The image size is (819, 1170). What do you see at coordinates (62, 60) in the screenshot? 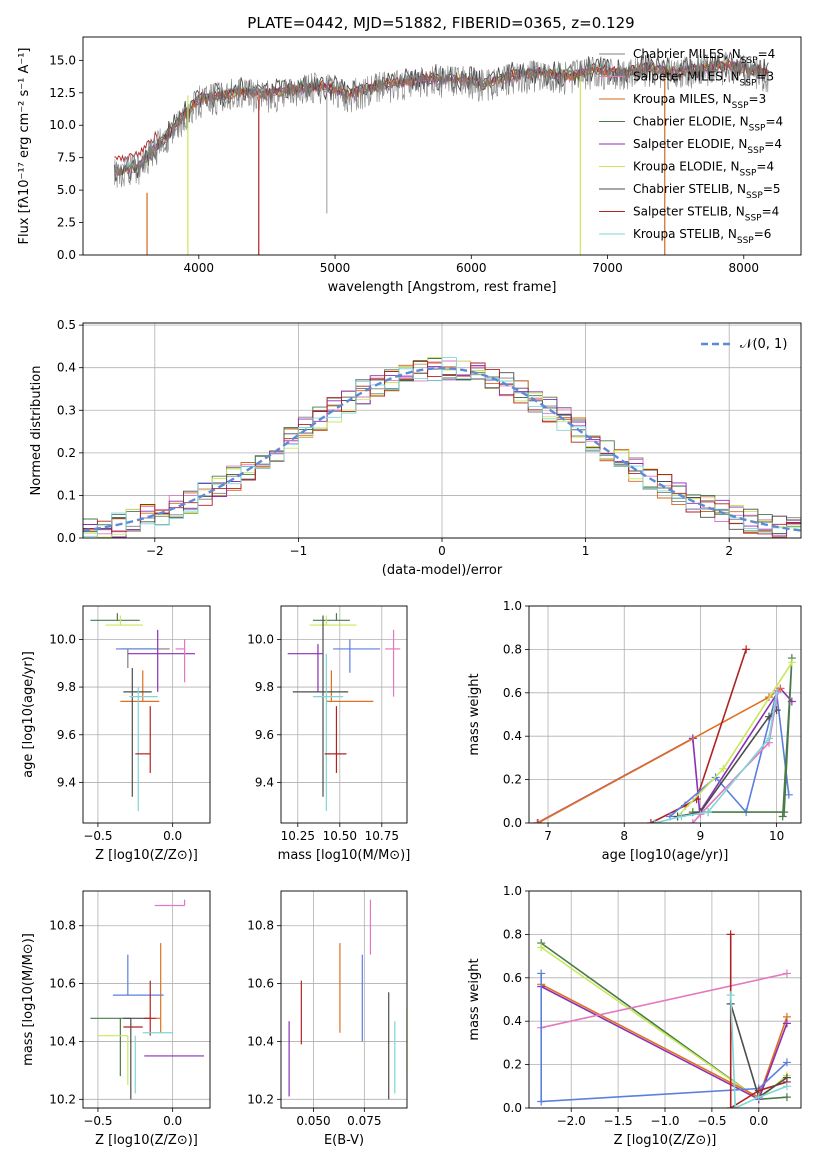
I see `spectrum-ytick-label: 15.0` at bounding box center [62, 60].